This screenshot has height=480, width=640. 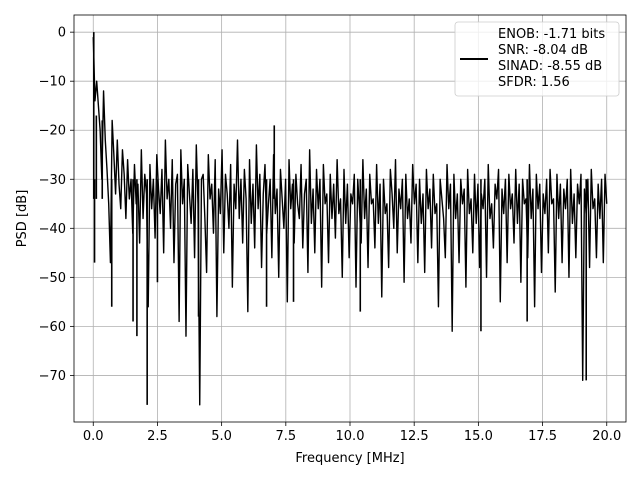 What do you see at coordinates (414, 436) in the screenshot?
I see `x-tick-label: 12.5` at bounding box center [414, 436].